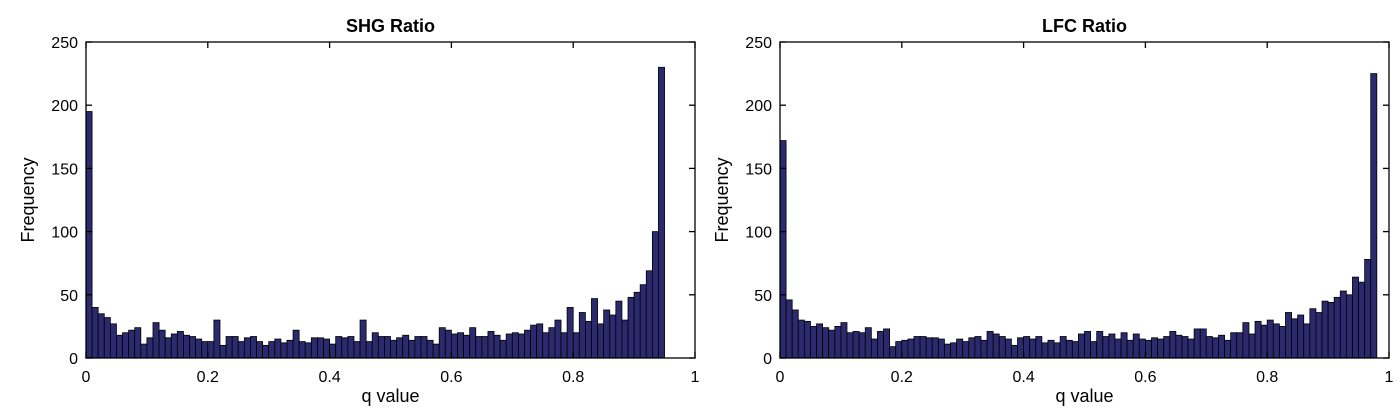 This screenshot has height=416, width=1400. What do you see at coordinates (69, 296) in the screenshot?
I see `y-tick-label: 50` at bounding box center [69, 296].